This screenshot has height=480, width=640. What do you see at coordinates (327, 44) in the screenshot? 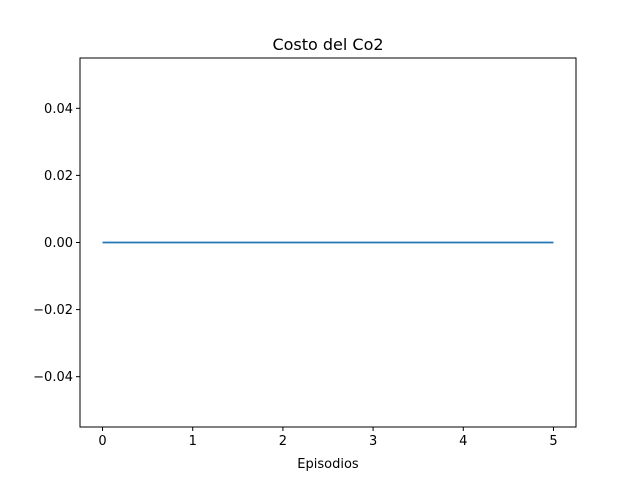
I see `chart-title: Costo del Co2` at bounding box center [327, 44].